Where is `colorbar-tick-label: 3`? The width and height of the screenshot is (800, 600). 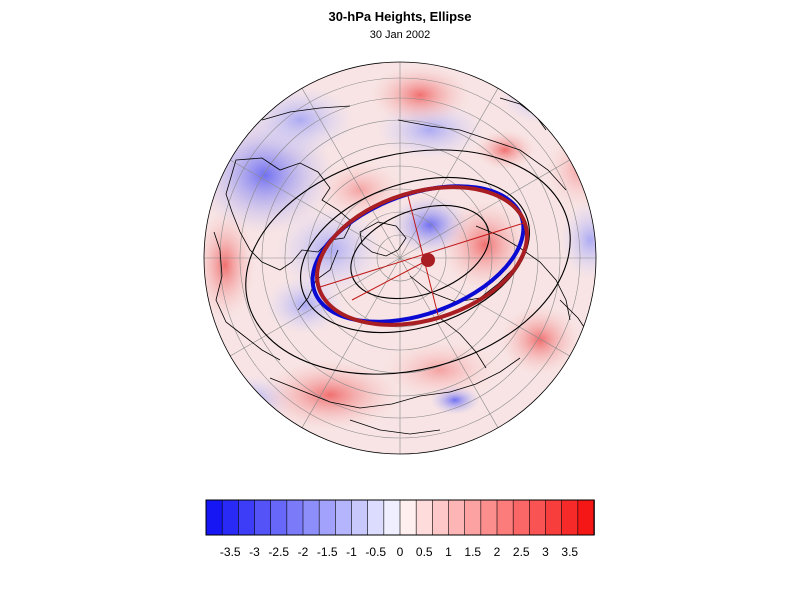
colorbar-tick-label: 3 is located at coordinates (545, 552).